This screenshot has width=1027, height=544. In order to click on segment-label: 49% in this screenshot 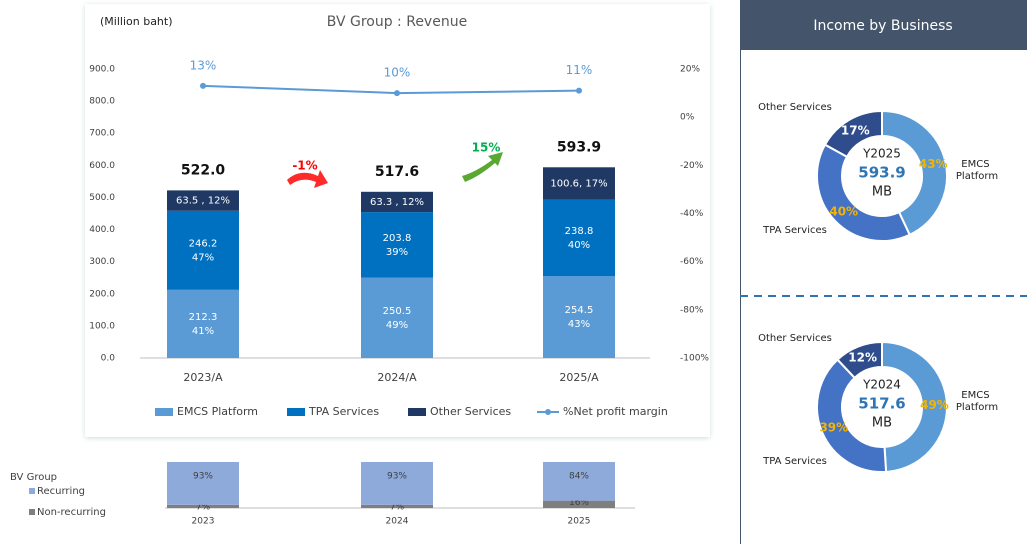, I will do `click(934, 405)`.